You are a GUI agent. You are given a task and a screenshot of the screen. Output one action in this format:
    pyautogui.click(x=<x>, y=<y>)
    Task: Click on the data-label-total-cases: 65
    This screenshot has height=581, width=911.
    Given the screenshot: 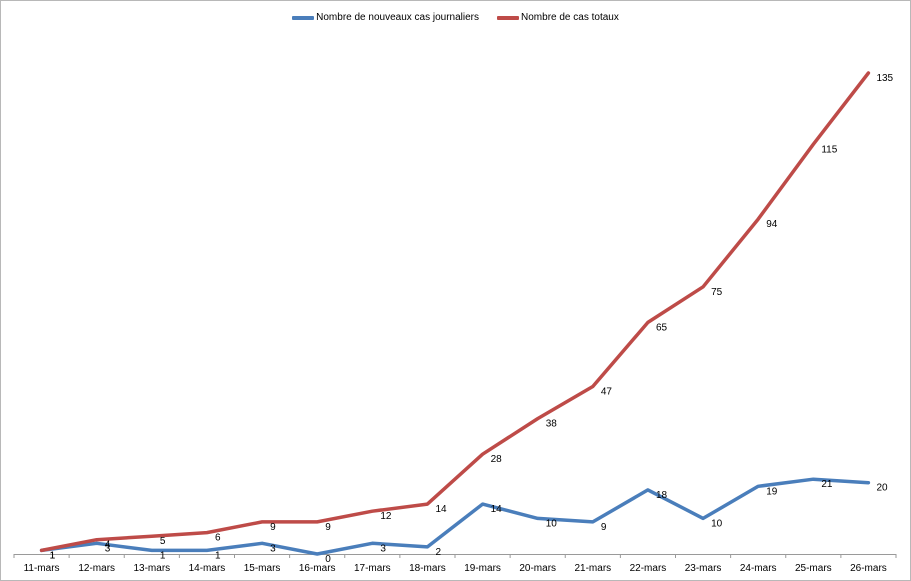 What is the action you would take?
    pyautogui.click(x=662, y=327)
    